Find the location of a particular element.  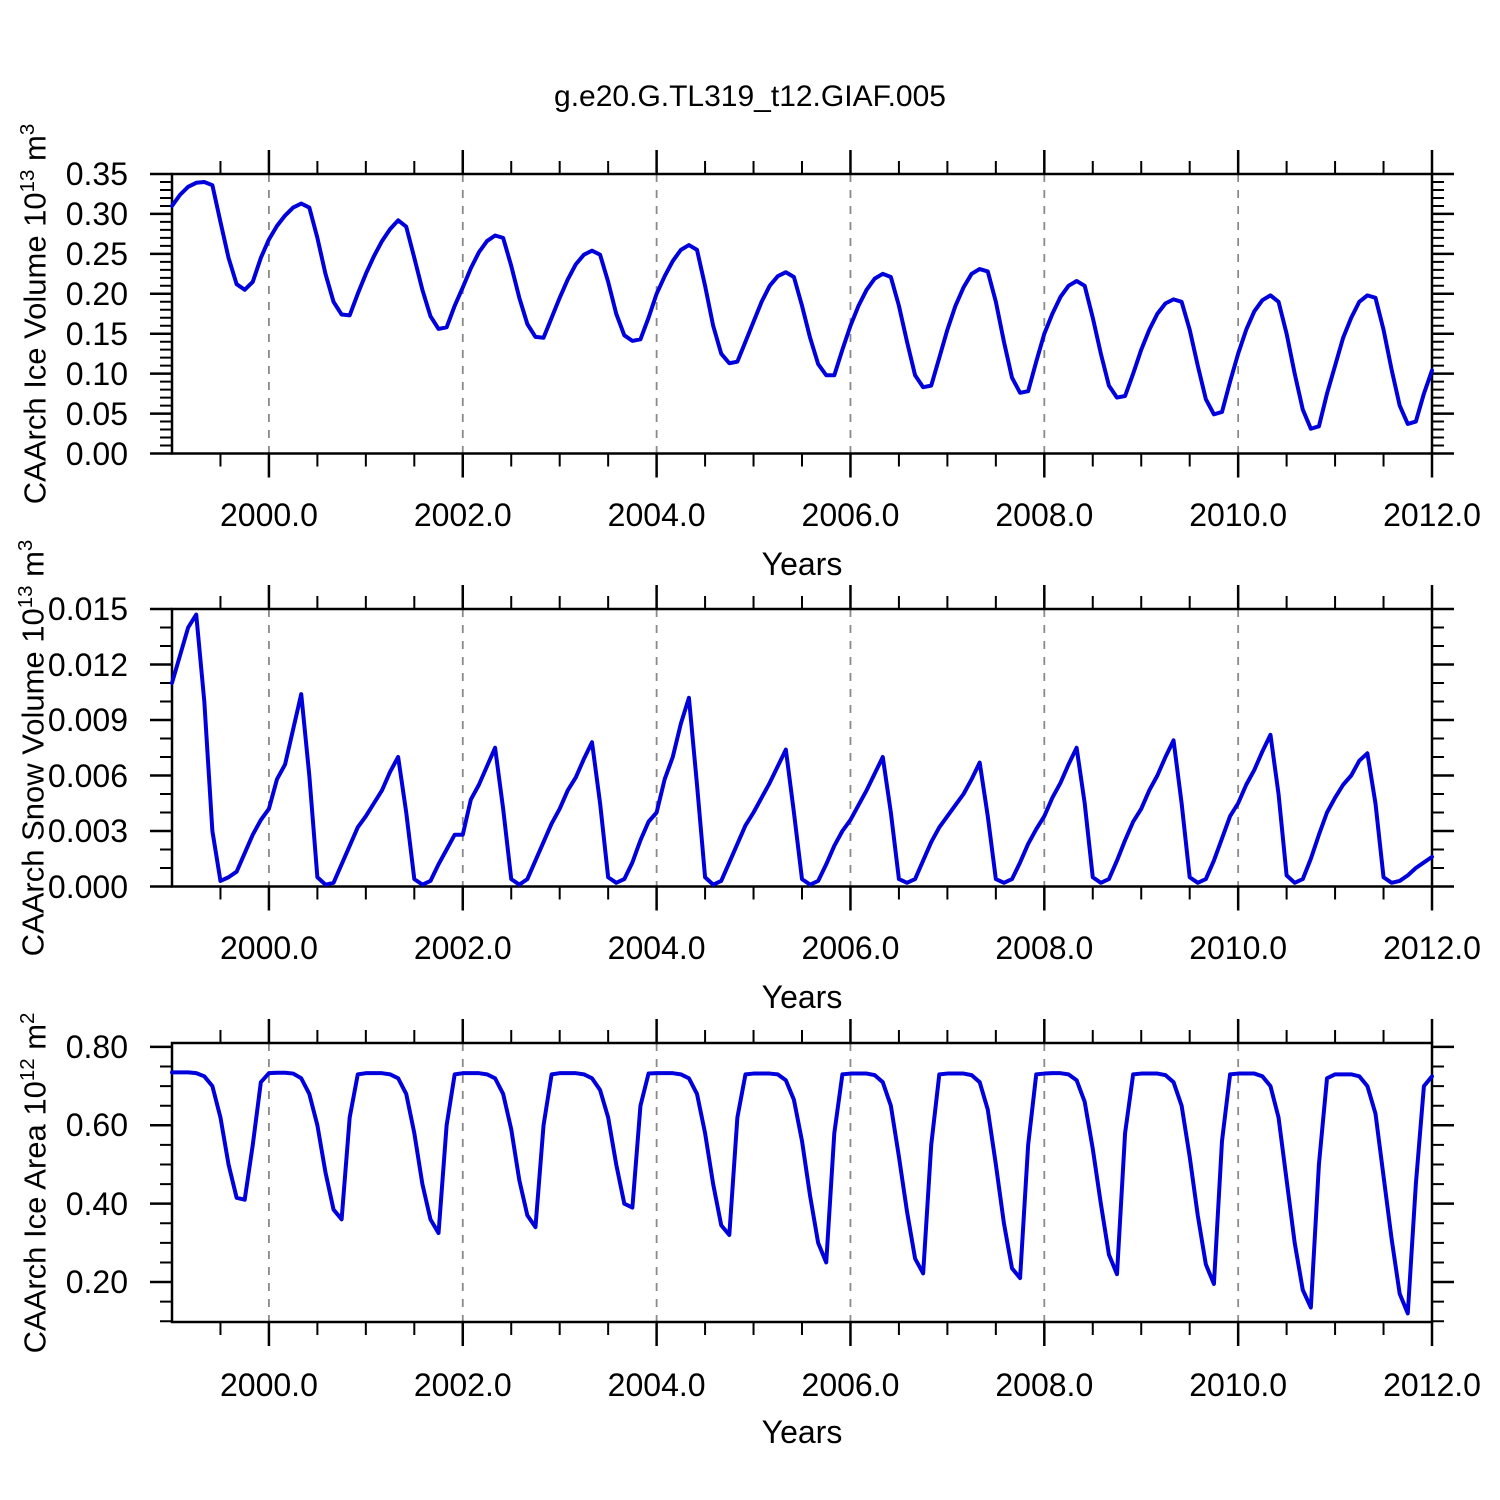

y-axis-title-text: CAArch Ice Area 10 is located at coordinates (35, 1216).